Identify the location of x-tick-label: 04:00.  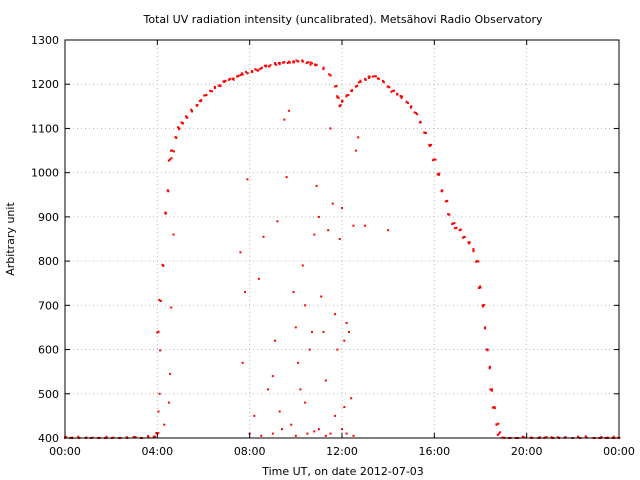
(157, 451).